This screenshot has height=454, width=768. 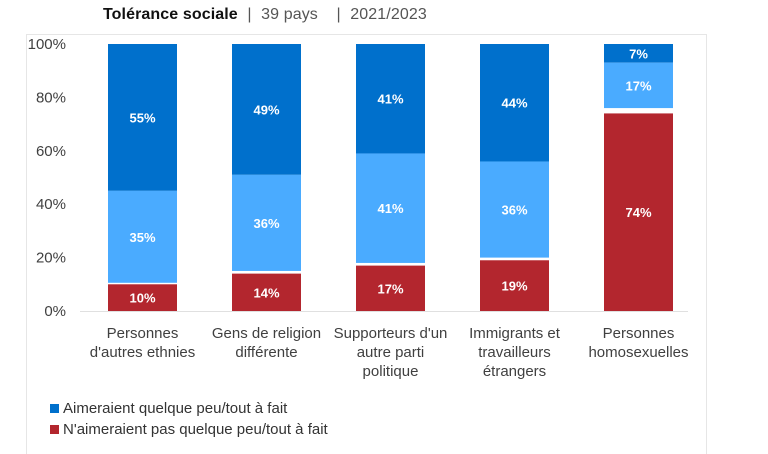 I want to click on data-label-like-some: 17%, so click(x=638, y=85).